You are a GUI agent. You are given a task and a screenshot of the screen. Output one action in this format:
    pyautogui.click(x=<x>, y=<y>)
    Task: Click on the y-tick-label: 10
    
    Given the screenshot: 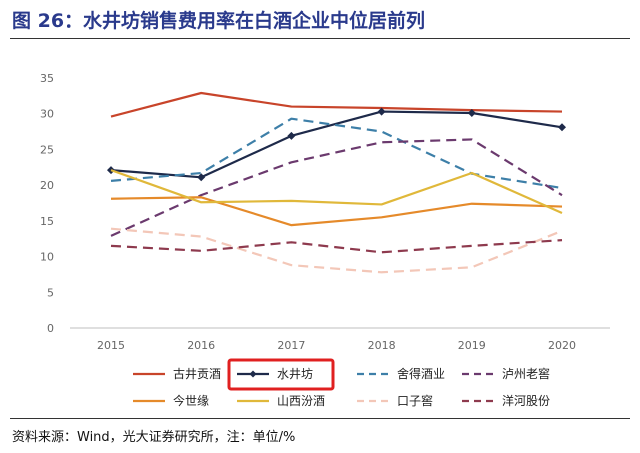 What is the action you would take?
    pyautogui.click(x=47, y=257)
    